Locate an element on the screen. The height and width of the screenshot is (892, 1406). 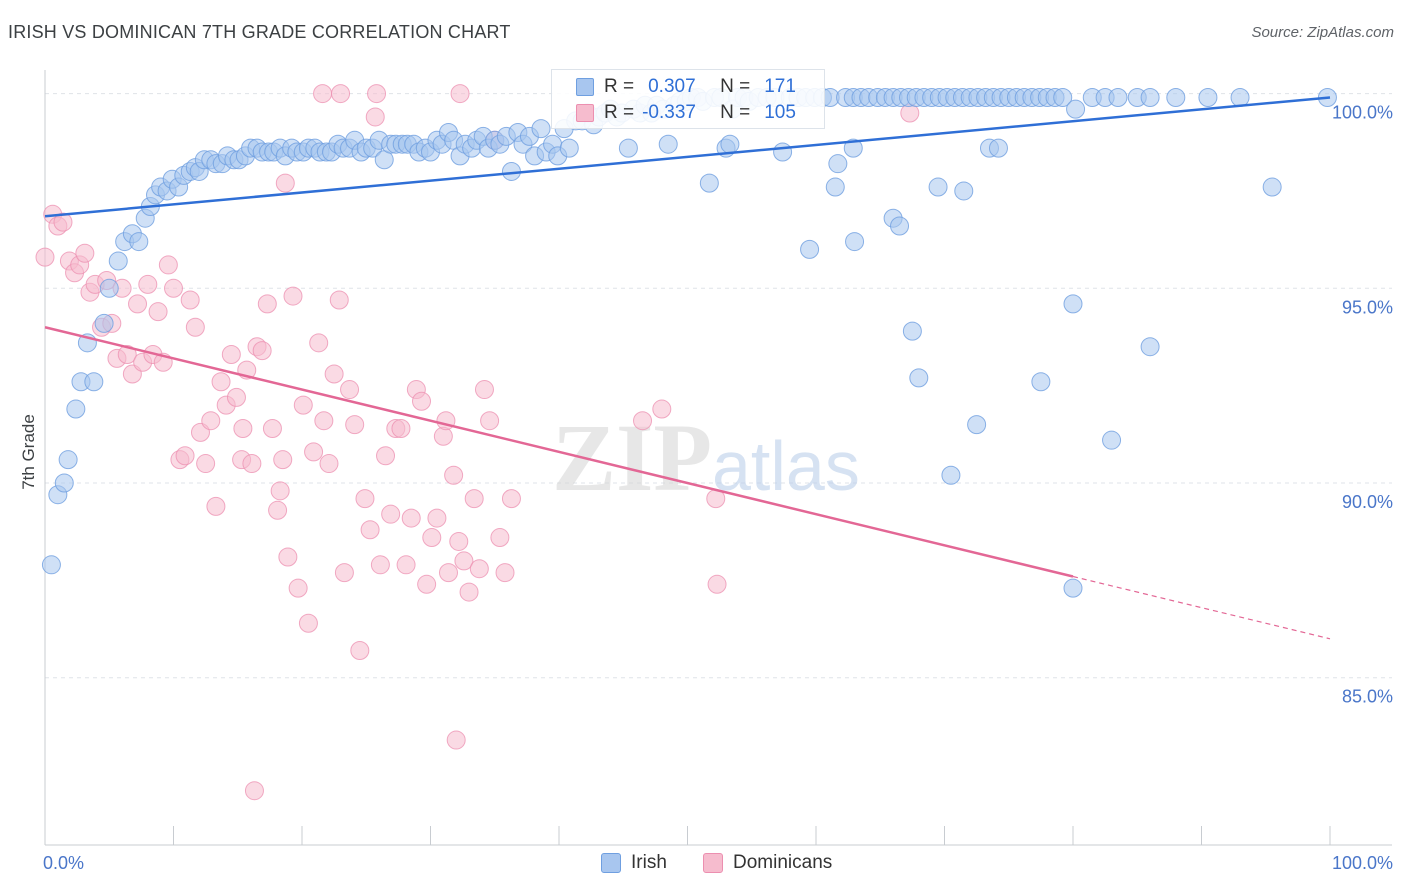
irish-swatch is located at coordinates (585, 87).